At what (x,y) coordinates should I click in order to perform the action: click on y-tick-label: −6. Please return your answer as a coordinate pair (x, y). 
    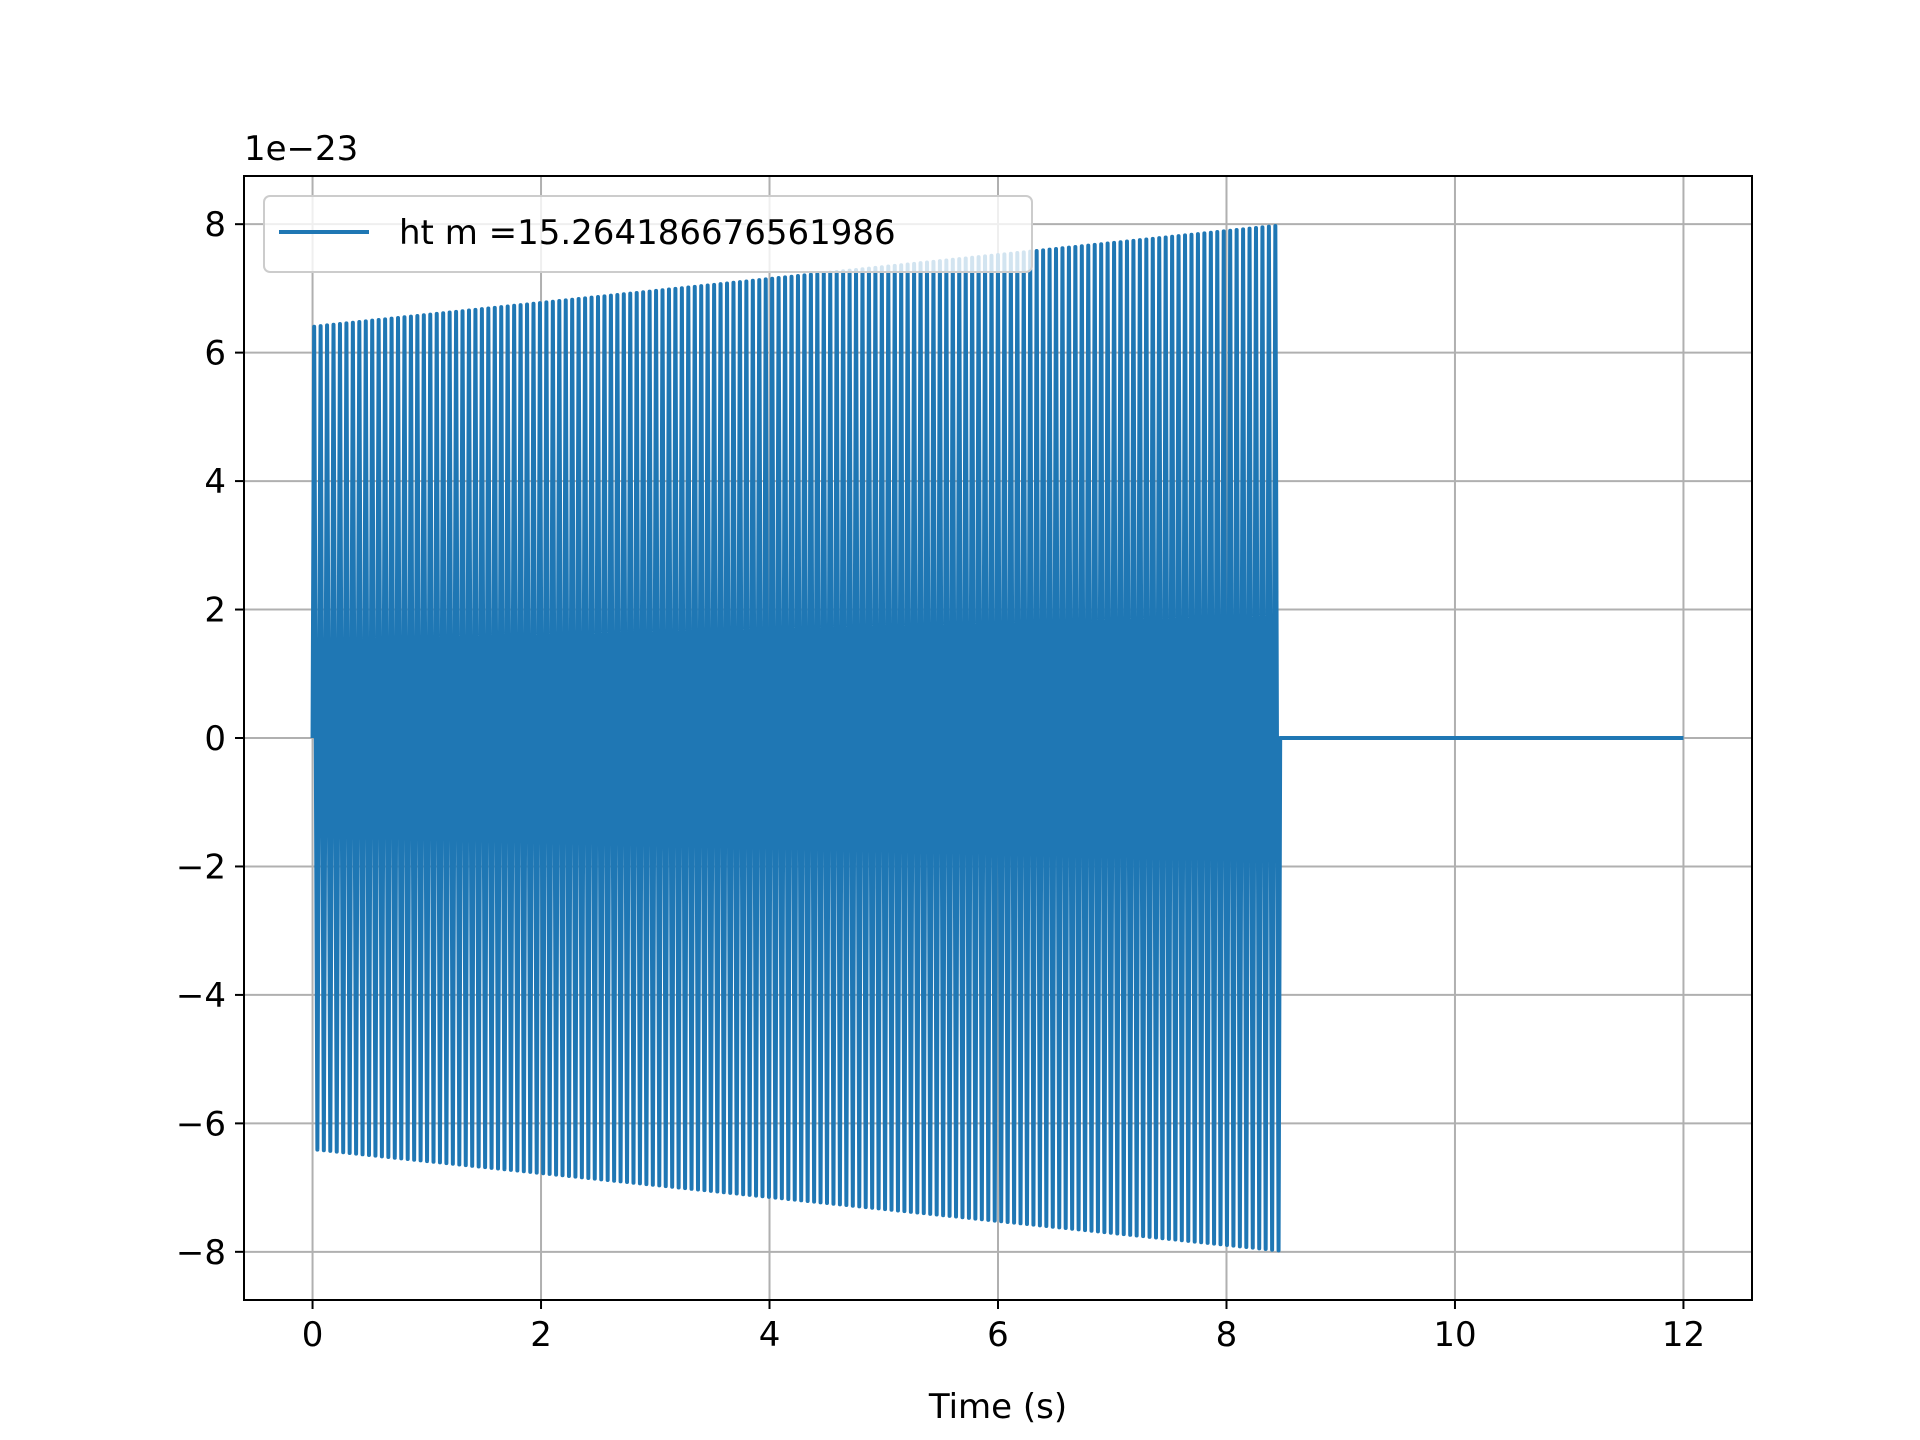
    Looking at the image, I should click on (201, 1124).